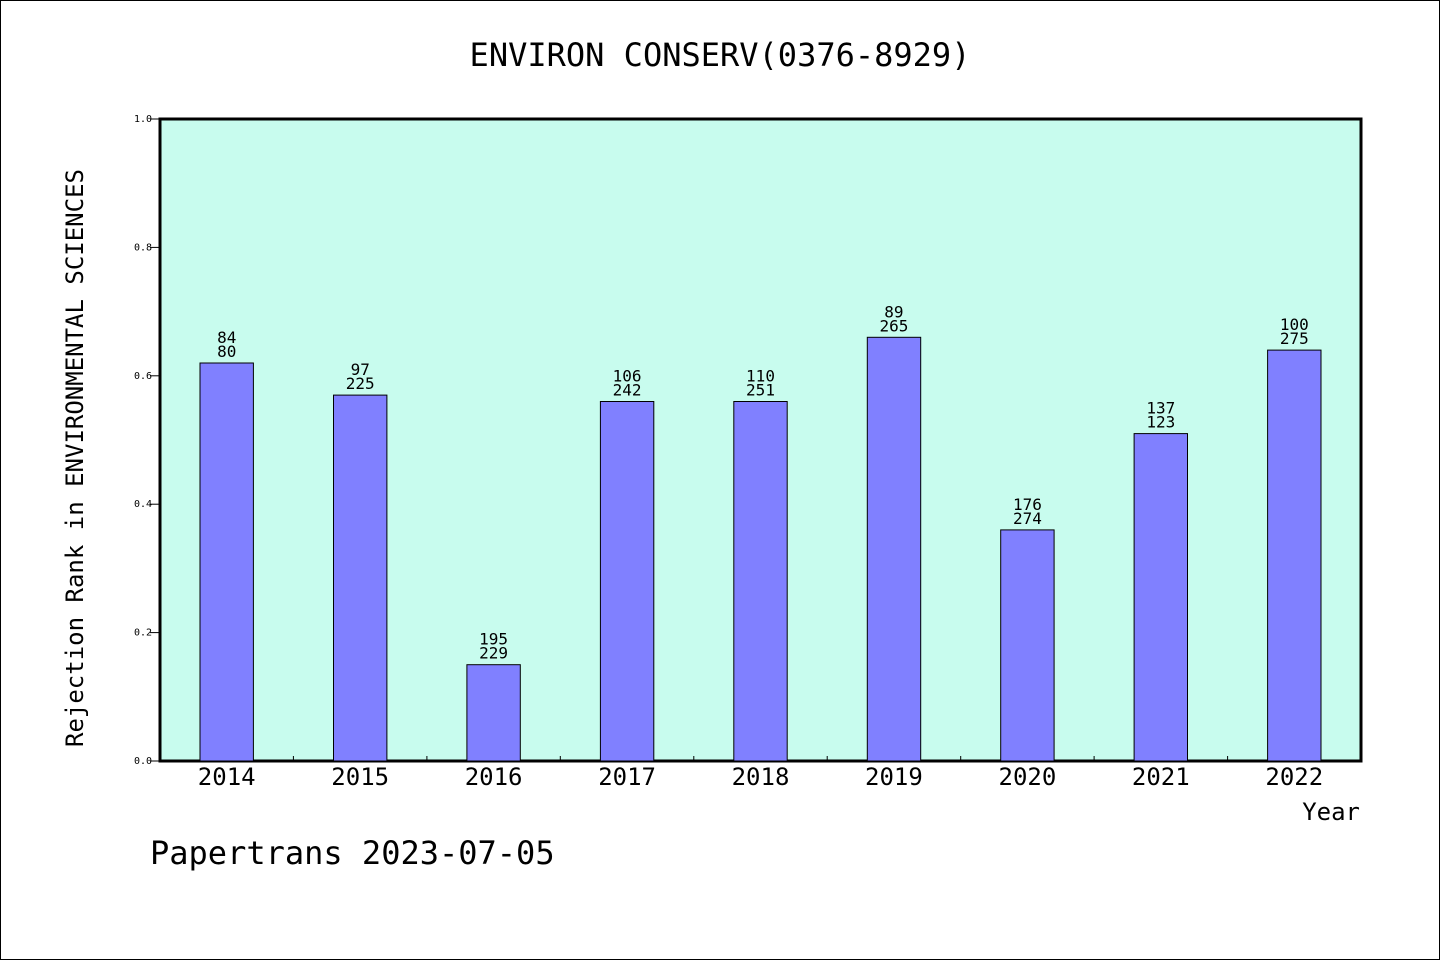 The width and height of the screenshot is (1440, 960). What do you see at coordinates (894, 777) in the screenshot?
I see `x-tick-label-2019: 2019` at bounding box center [894, 777].